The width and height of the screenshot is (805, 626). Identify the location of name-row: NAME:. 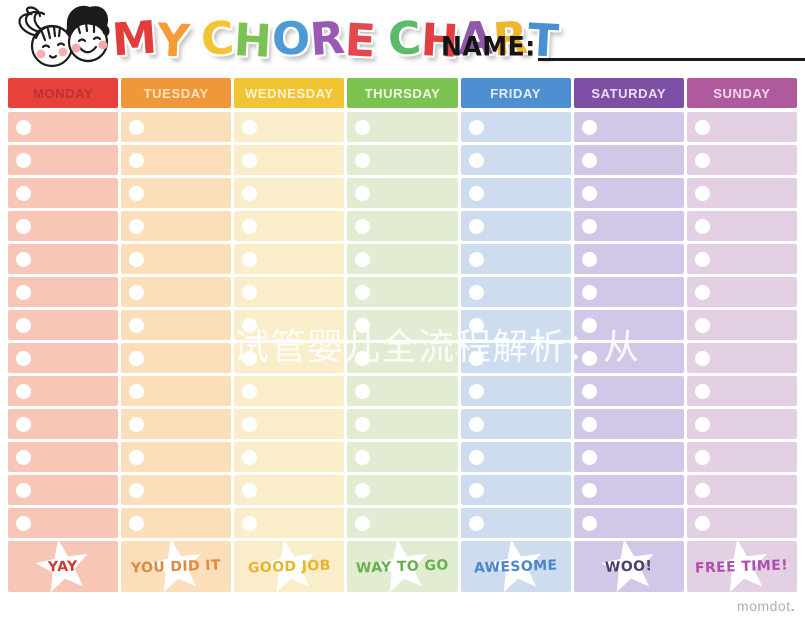
(623, 46).